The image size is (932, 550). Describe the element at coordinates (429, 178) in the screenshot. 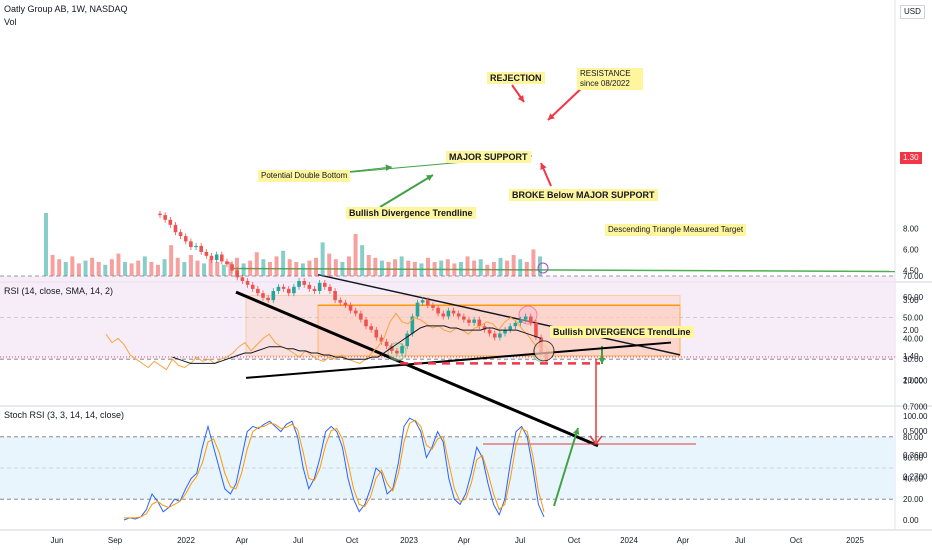

I see `divergence-arrow-head` at that location.